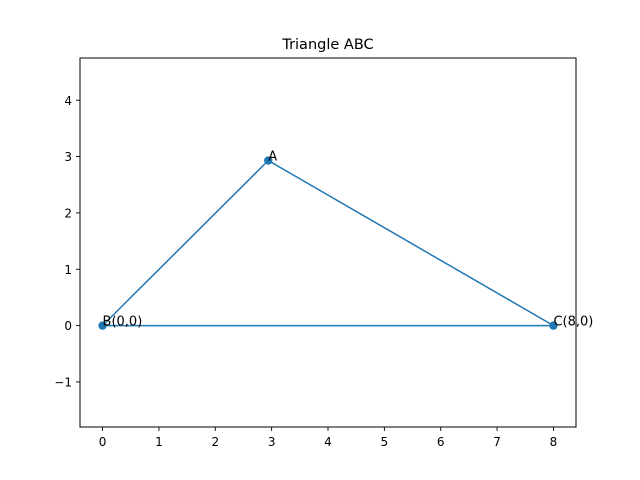 The width and height of the screenshot is (640, 480). Describe the element at coordinates (123, 322) in the screenshot. I see `point-b-label: B(0,0)` at that location.